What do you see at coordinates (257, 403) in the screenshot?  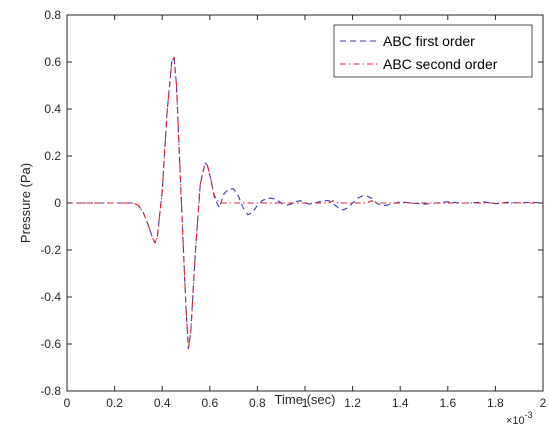 I see `x-tick-label: 0.8` at bounding box center [257, 403].